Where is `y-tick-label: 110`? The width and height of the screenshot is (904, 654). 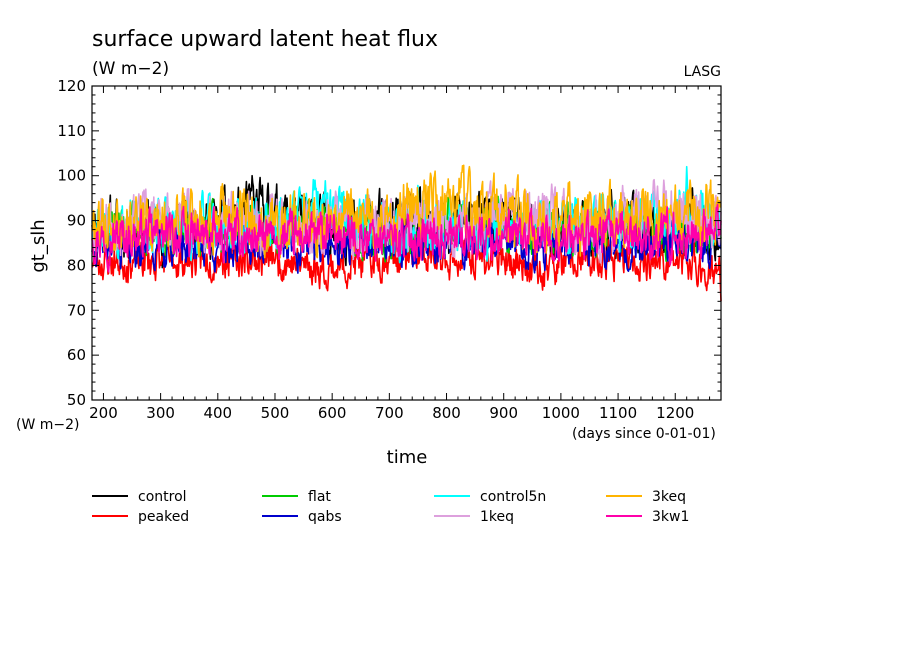
y-tick-label: 110 is located at coordinates (71, 131).